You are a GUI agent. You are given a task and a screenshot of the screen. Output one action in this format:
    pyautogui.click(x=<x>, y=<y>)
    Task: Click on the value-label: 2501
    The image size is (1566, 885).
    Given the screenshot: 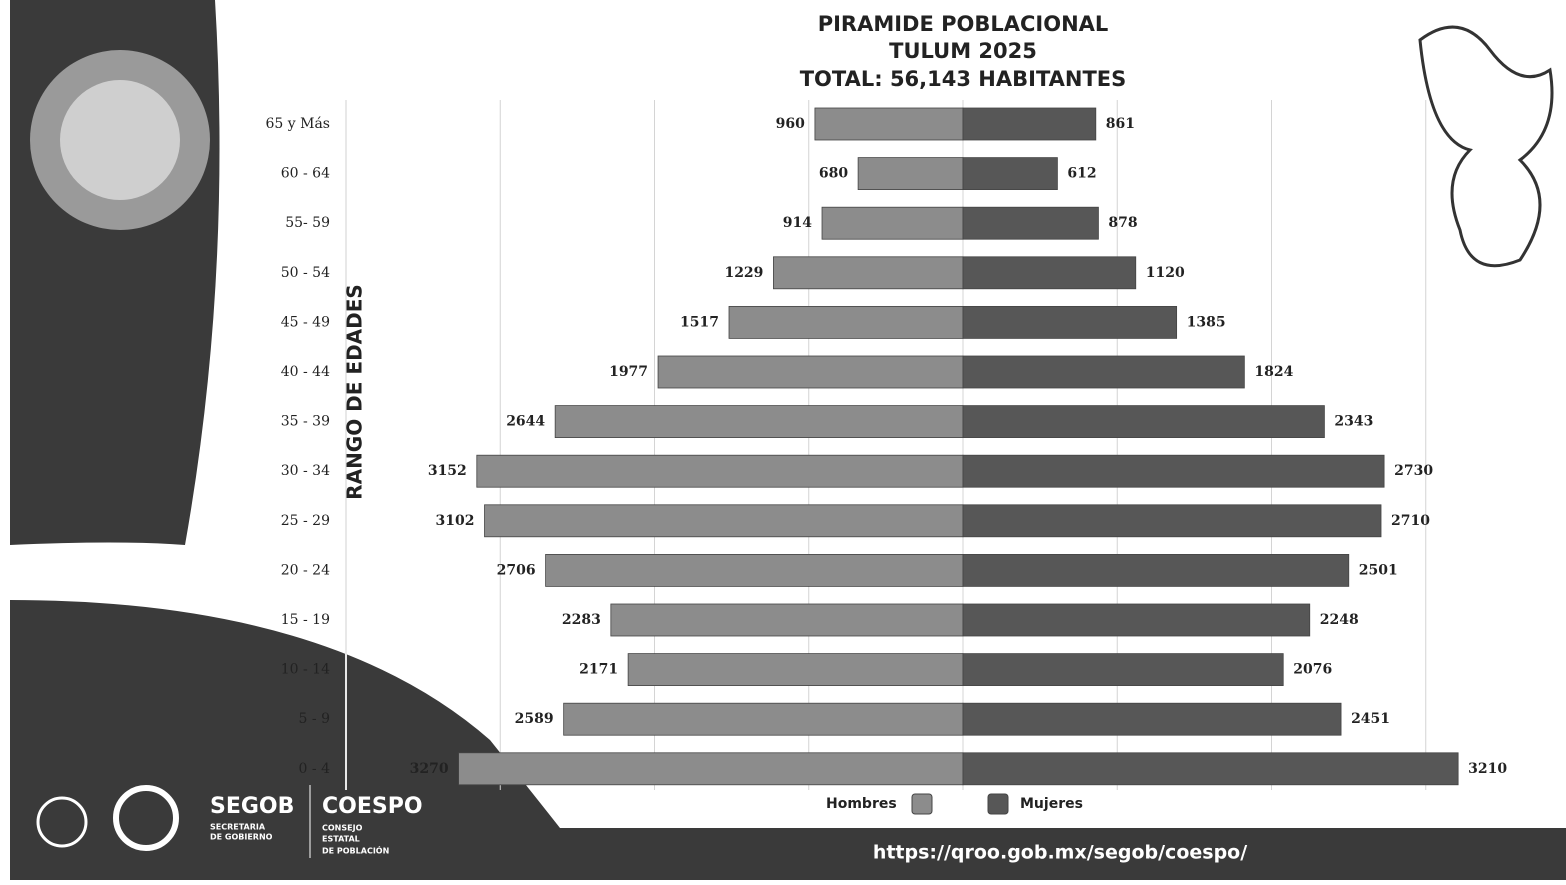 What is the action you would take?
    pyautogui.click(x=1378, y=570)
    